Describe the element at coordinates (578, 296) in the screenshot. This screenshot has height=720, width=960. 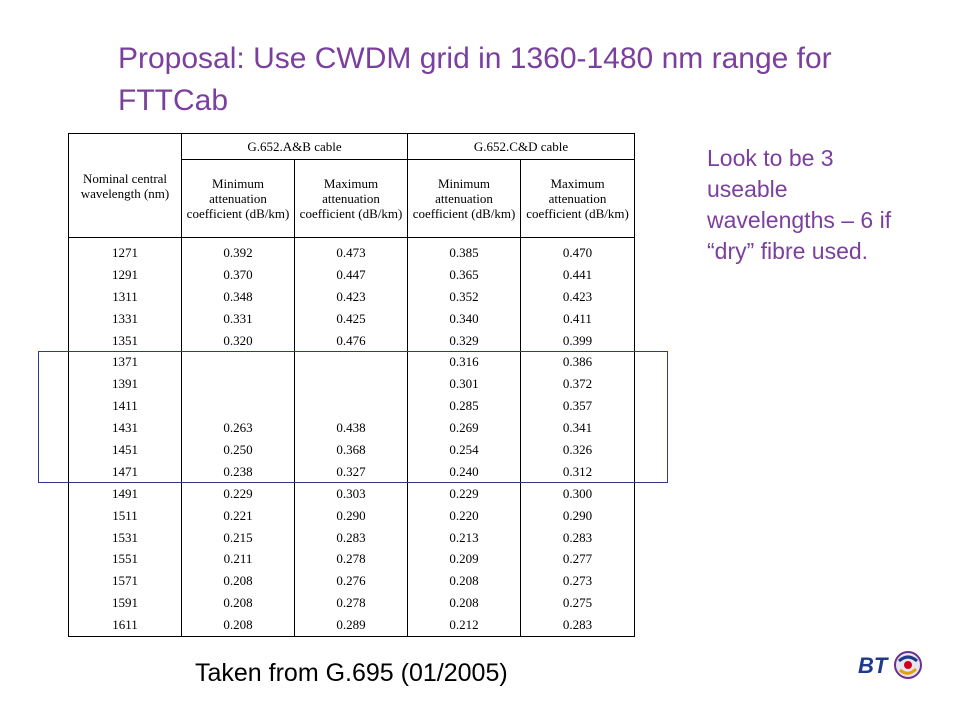
I see `cell-cd-max: 0.423` at that location.